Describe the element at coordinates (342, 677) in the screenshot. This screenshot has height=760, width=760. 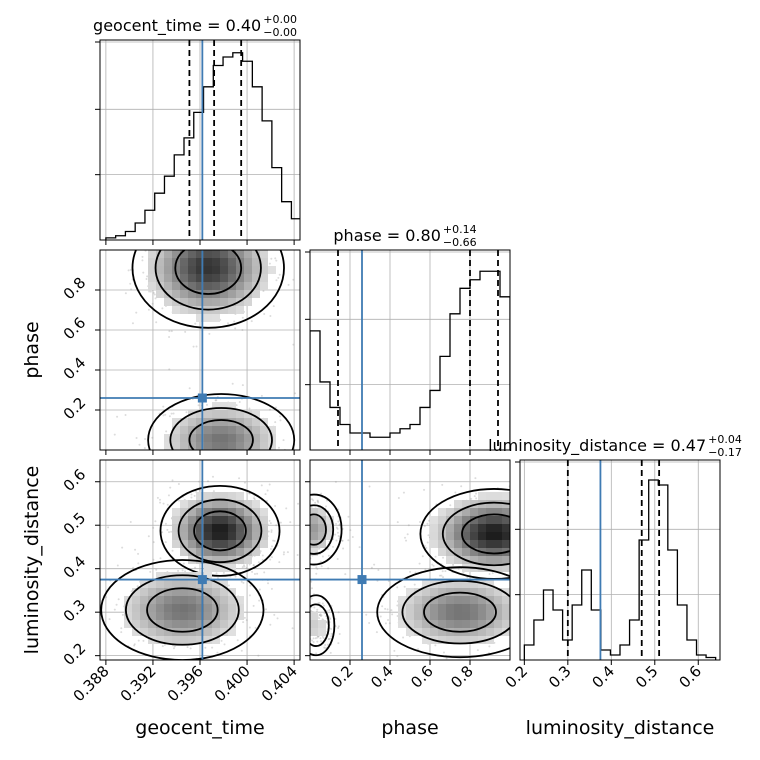
I see `x-tick-label: 0.2` at that location.